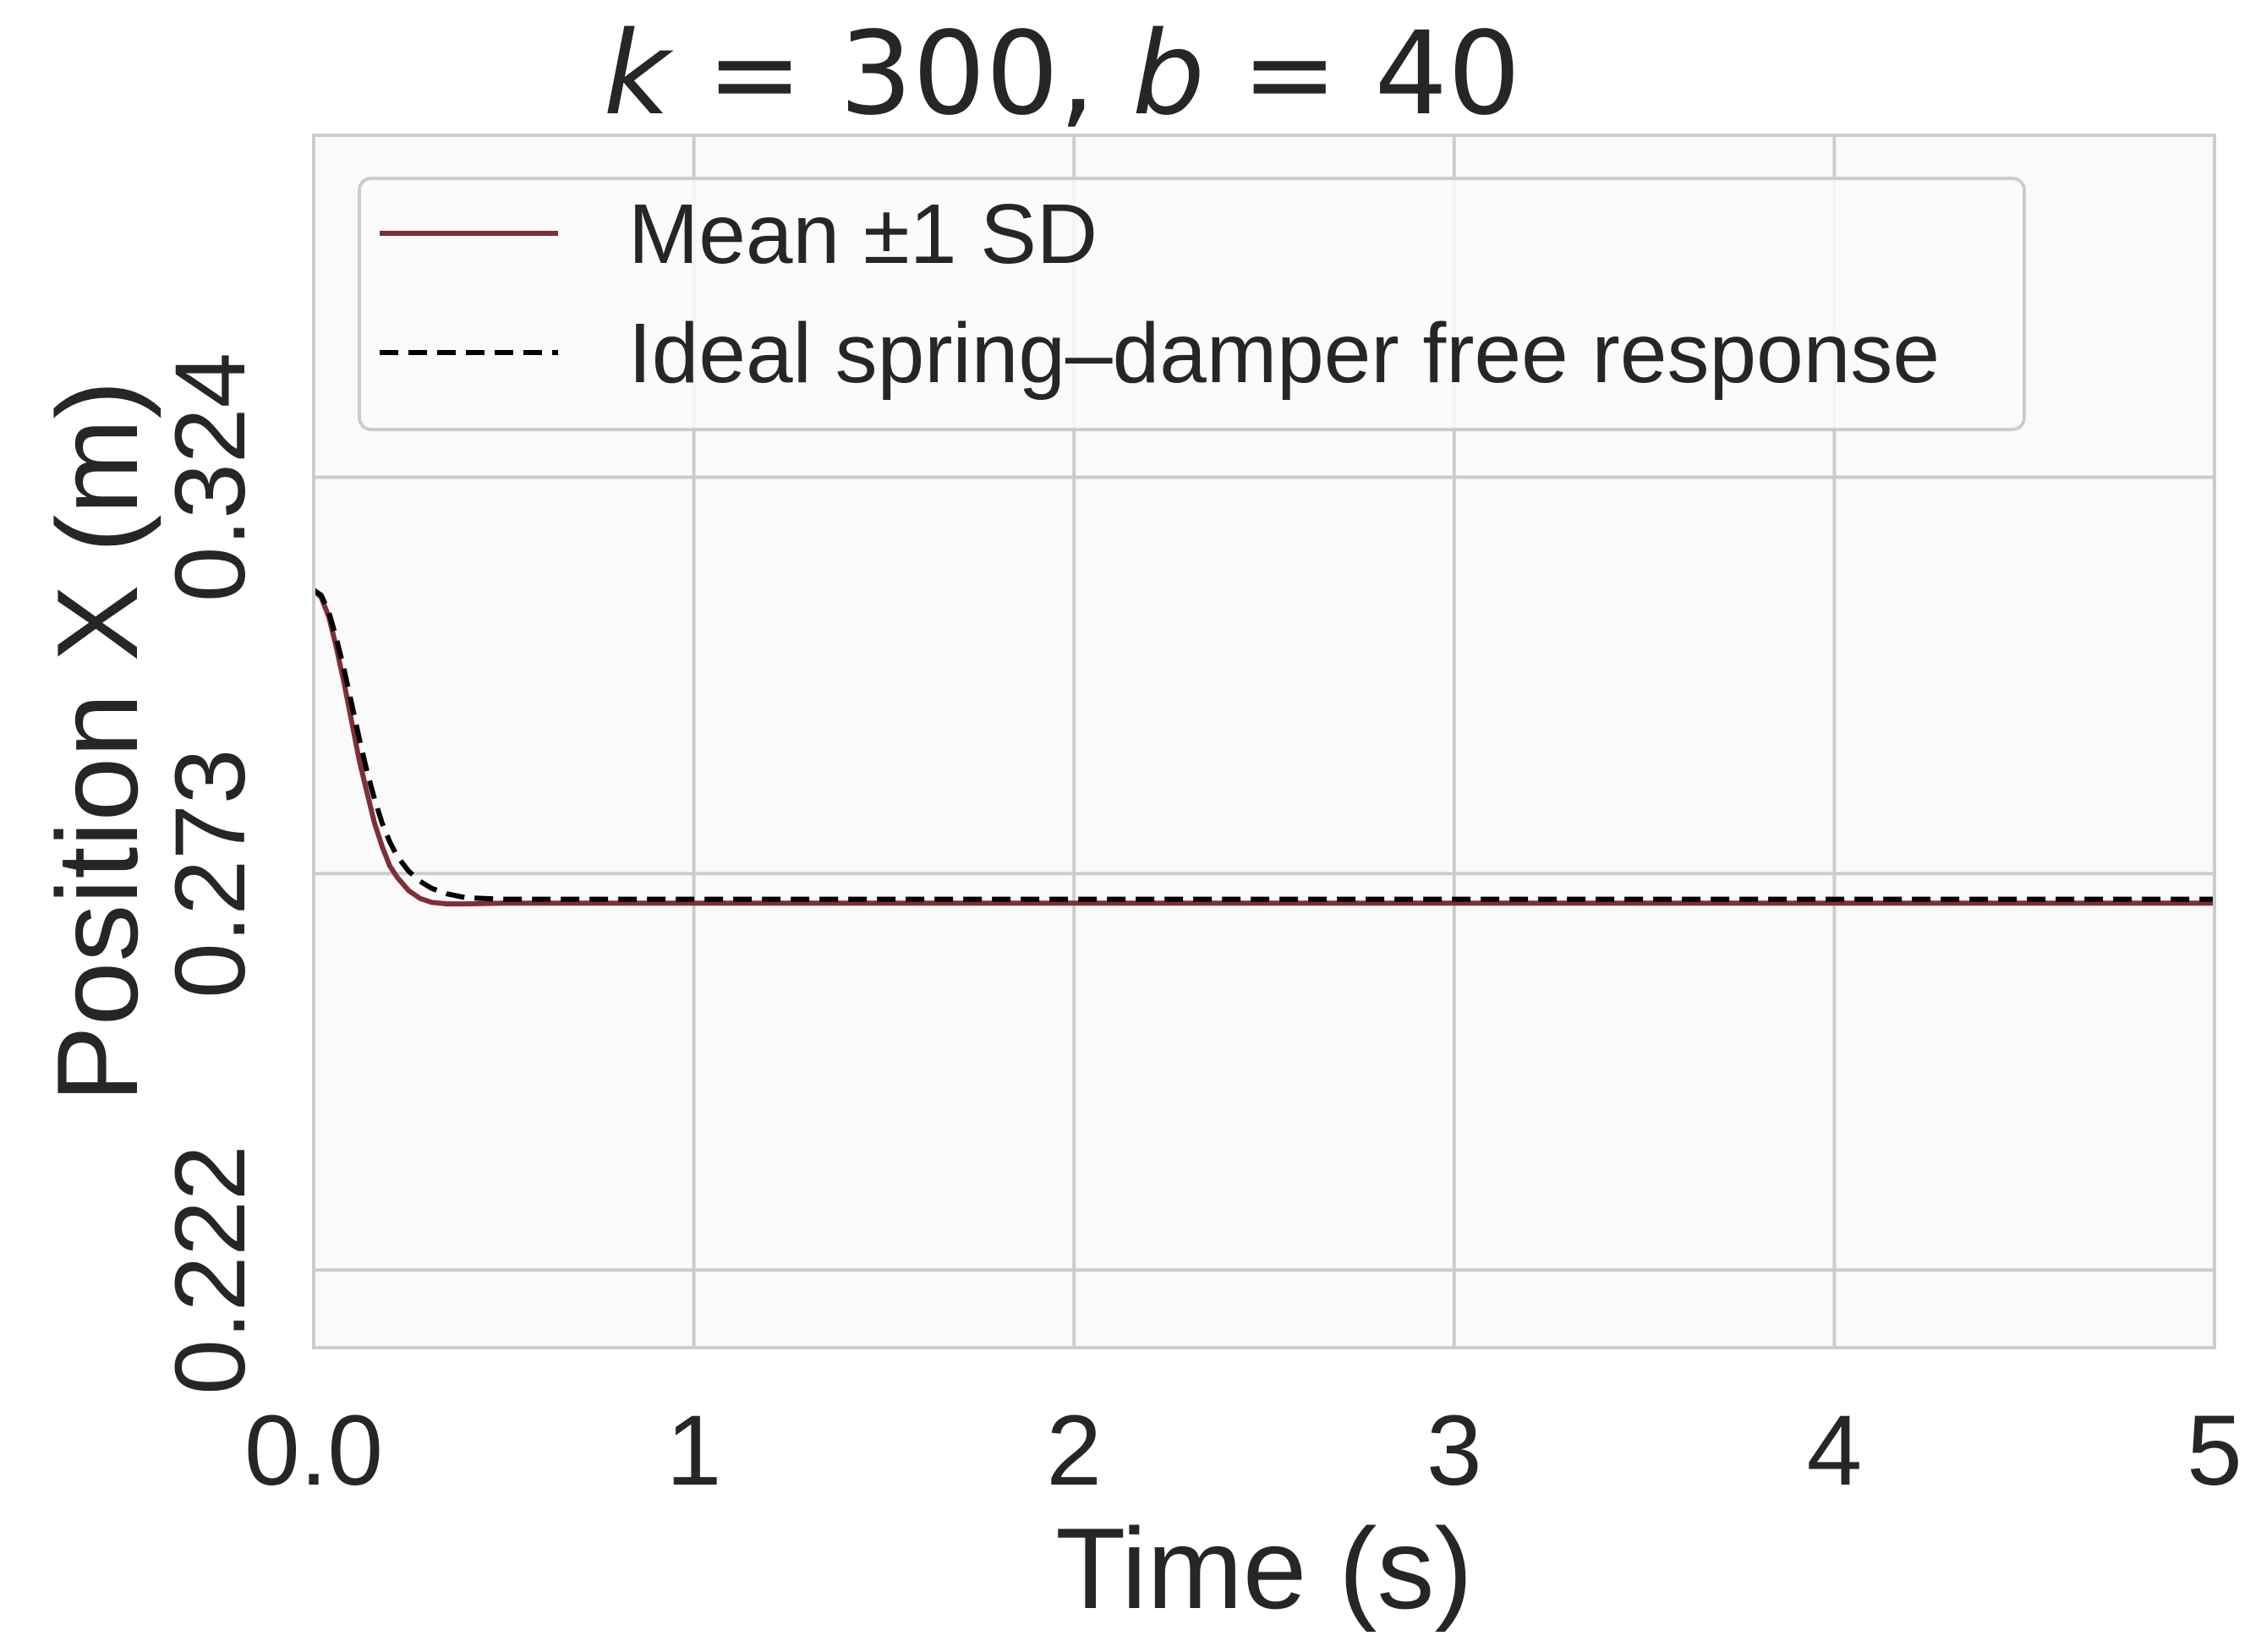 The image size is (2261, 1652). Describe the element at coordinates (694, 1451) in the screenshot. I see `x-tick-label-1: 1` at that location.